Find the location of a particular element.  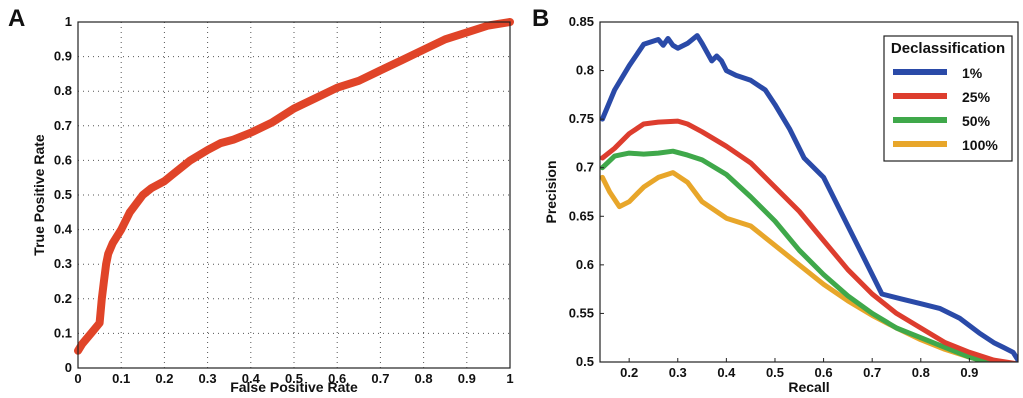

roc-x-tick-label: 0.9 is located at coordinates (467, 378).